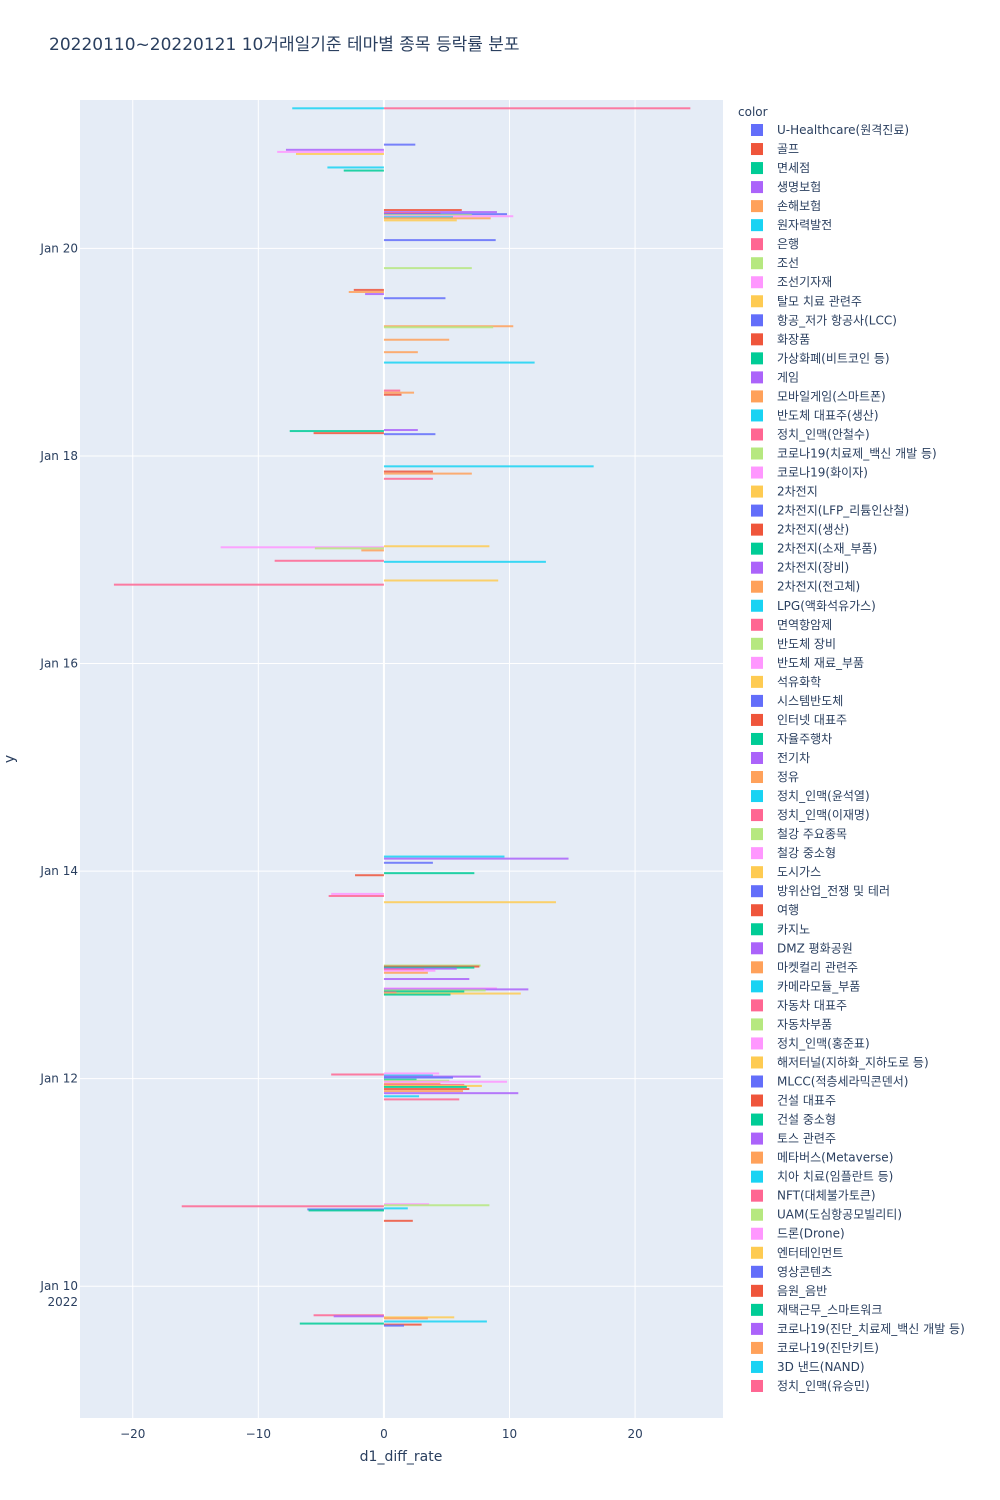 The image size is (1000, 1500). What do you see at coordinates (810, 815) in the screenshot?
I see `legend-item: 정치_인맥(이재명)` at bounding box center [810, 815].